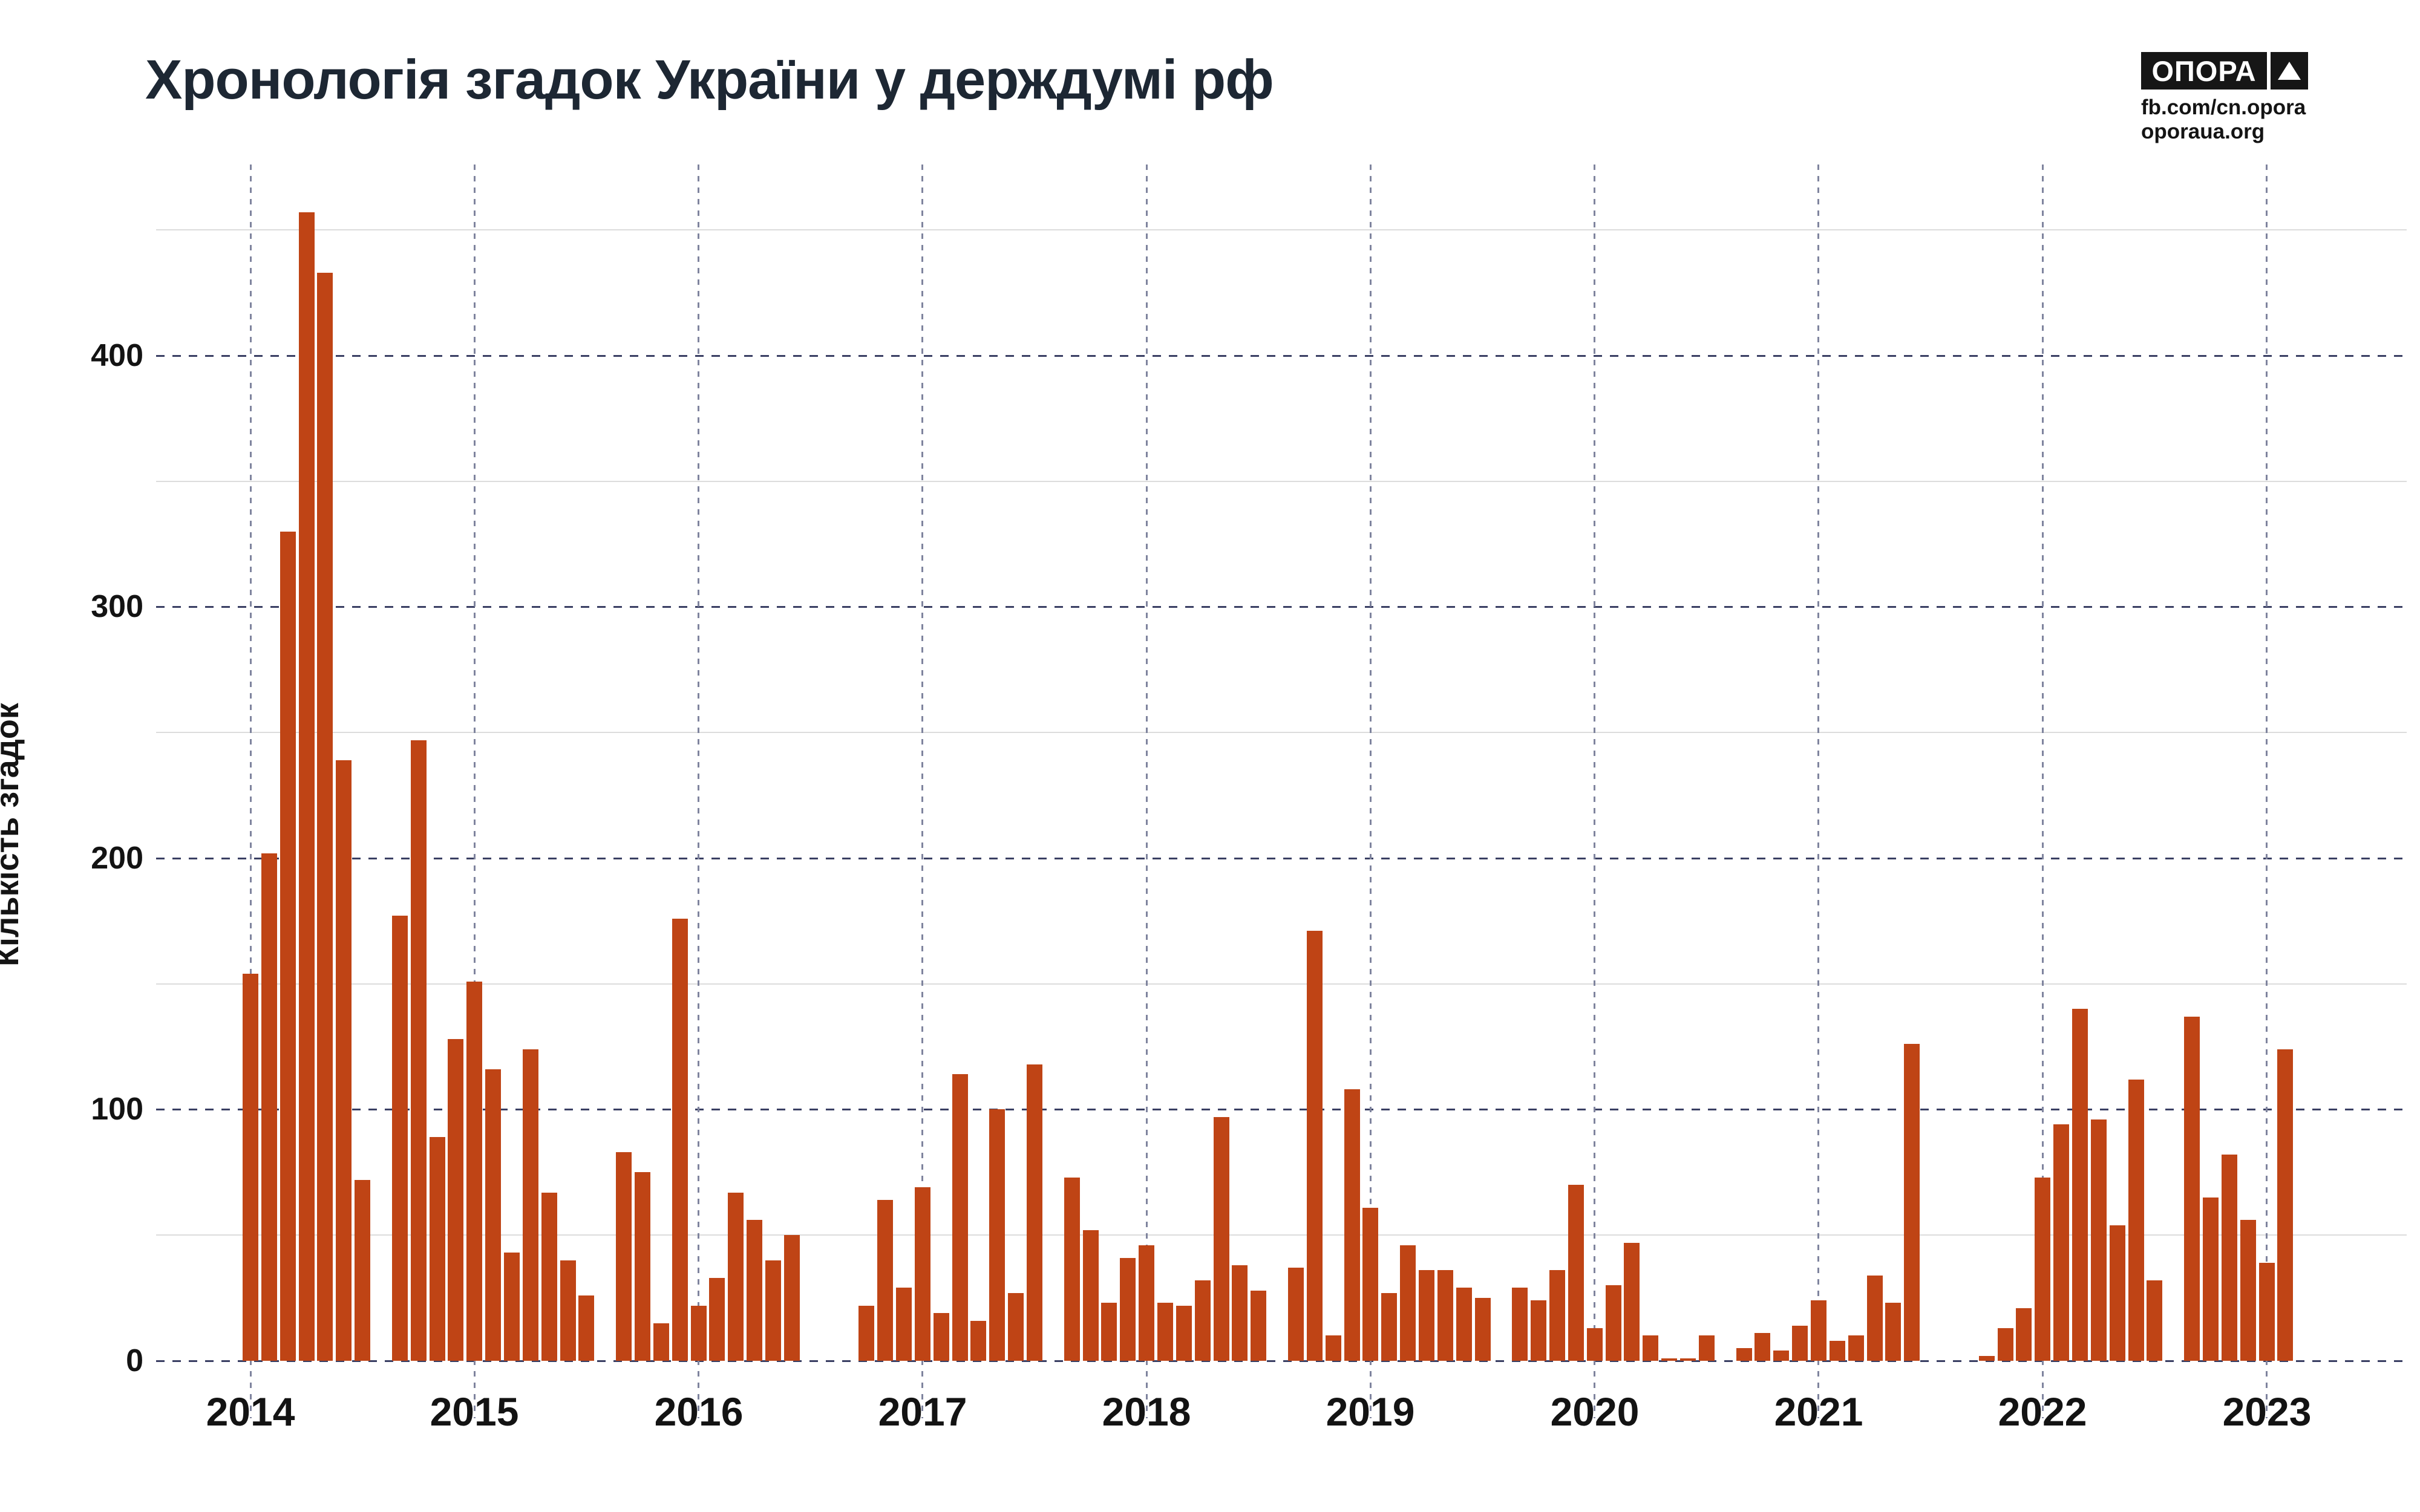  Describe the element at coordinates (1594, 792) in the screenshot. I see `year-gridline-2020` at that location.